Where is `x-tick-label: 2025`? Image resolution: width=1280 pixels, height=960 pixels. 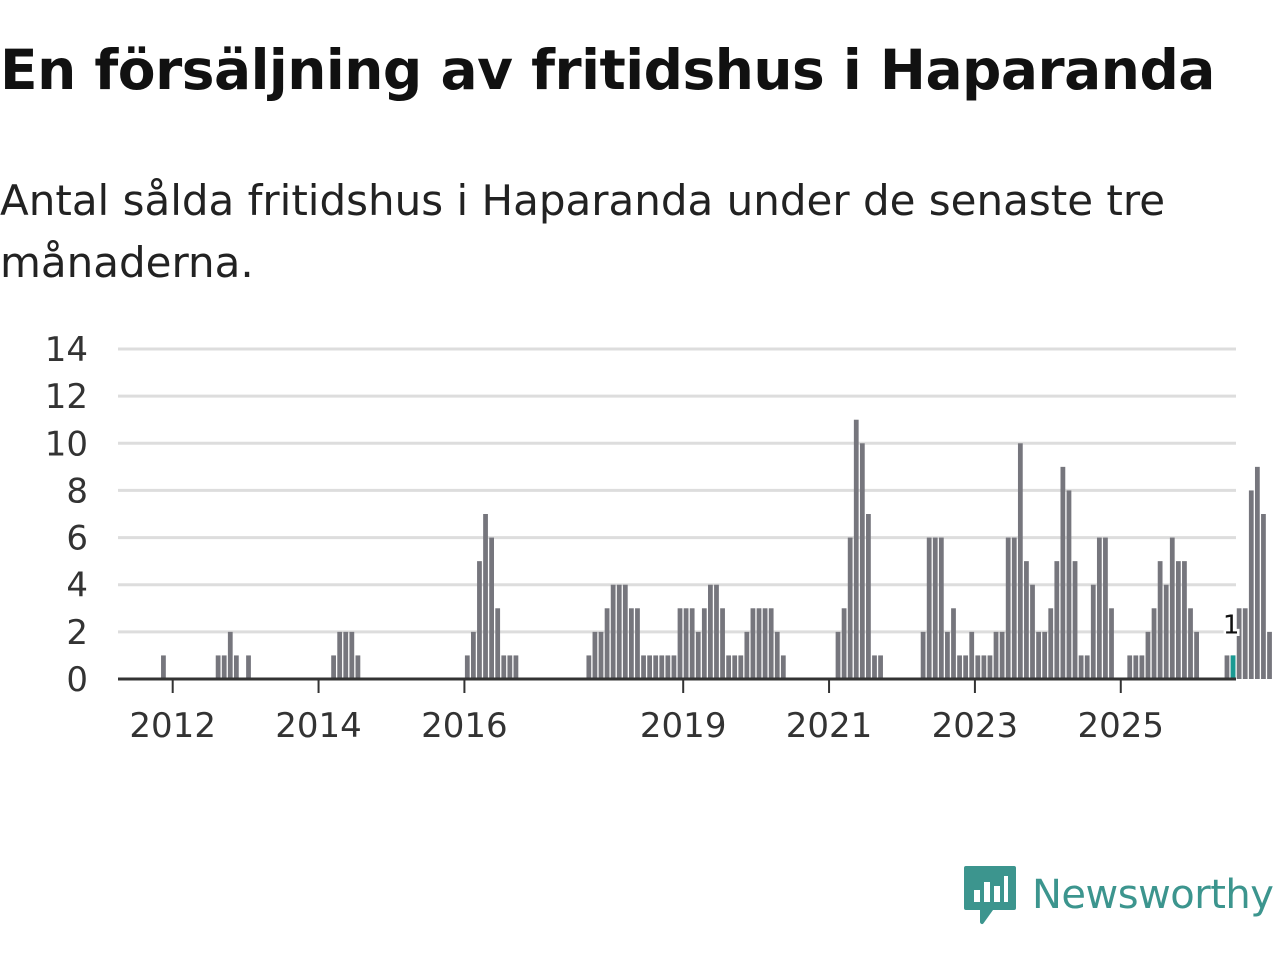
x-tick-label: 2025 is located at coordinates (1121, 726).